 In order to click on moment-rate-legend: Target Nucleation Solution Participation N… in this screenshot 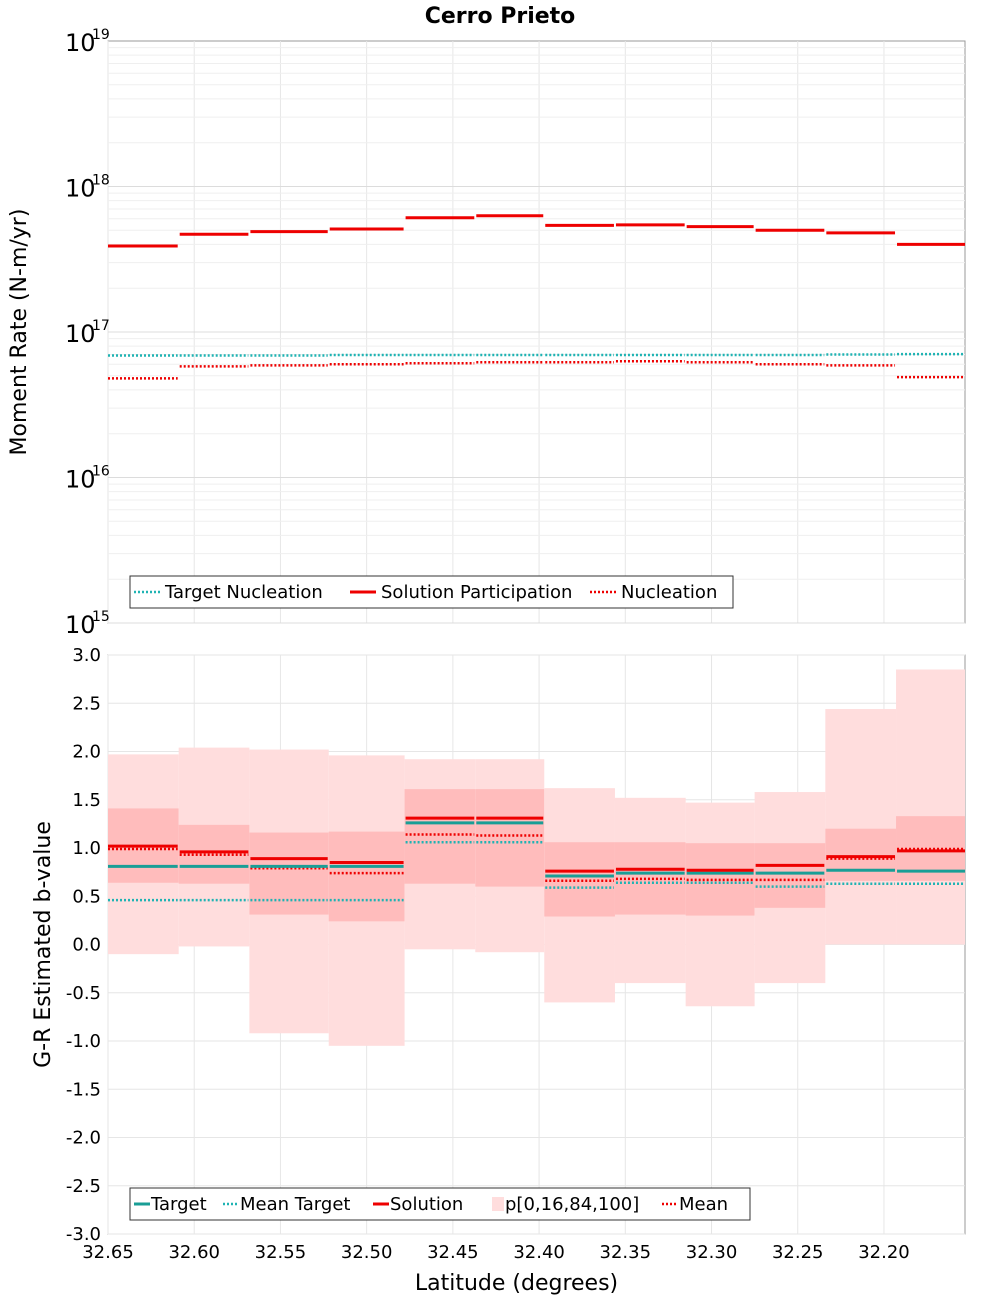, I will do `click(431, 592)`.